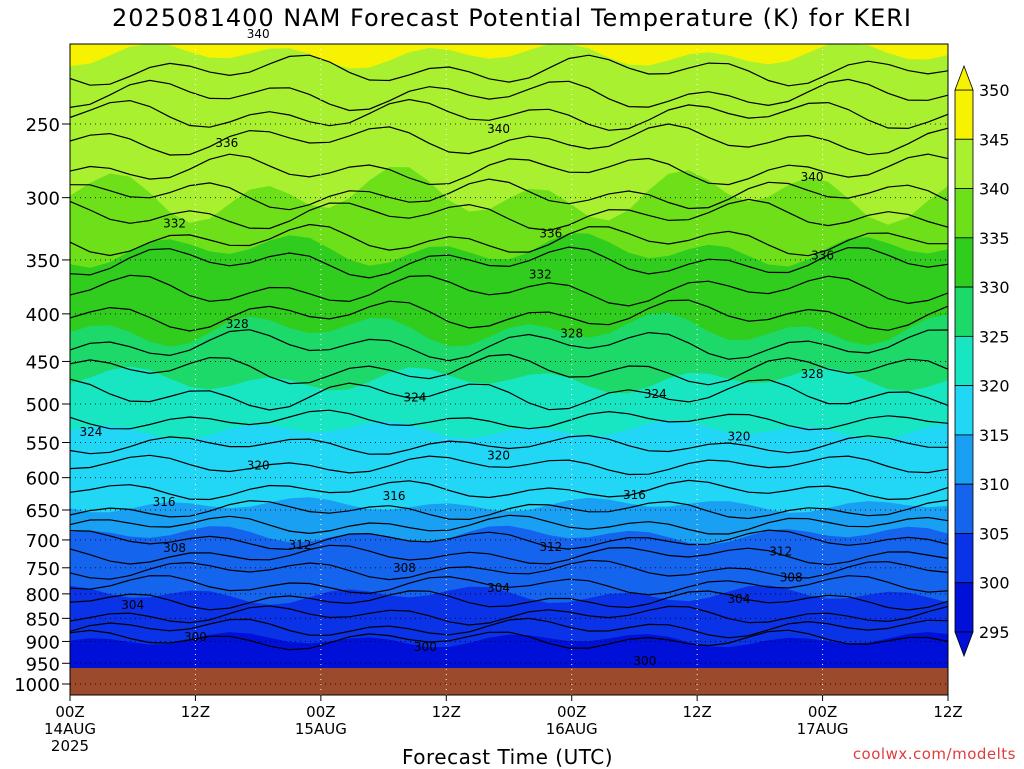 The width and height of the screenshot is (1024, 769). I want to click on x-tick-label: 16AUG, so click(572, 729).